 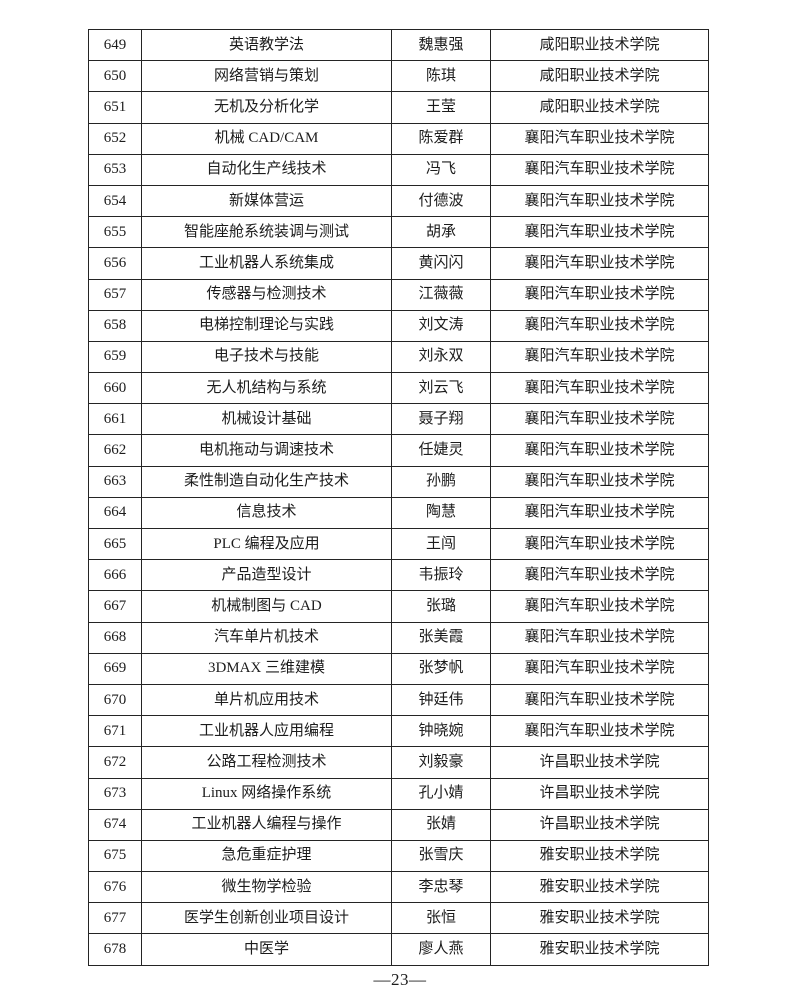 What do you see at coordinates (441, 856) in the screenshot?
I see `teacher-name-cell: 张雪庆` at bounding box center [441, 856].